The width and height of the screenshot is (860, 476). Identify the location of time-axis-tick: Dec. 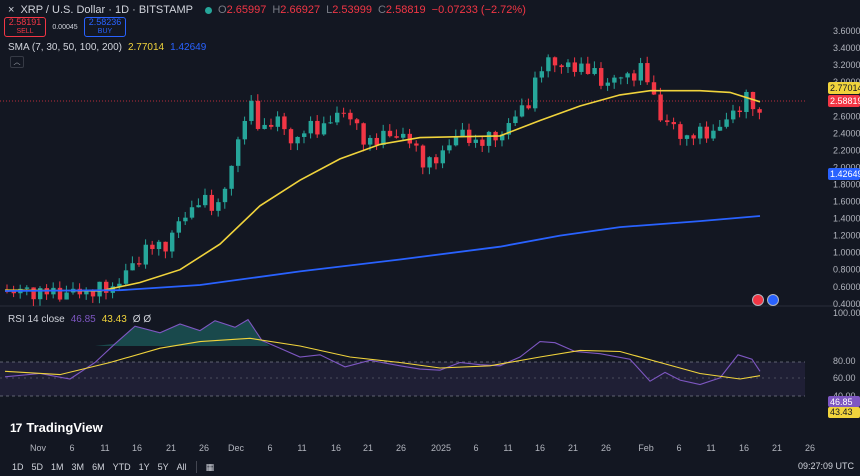
(236, 448).